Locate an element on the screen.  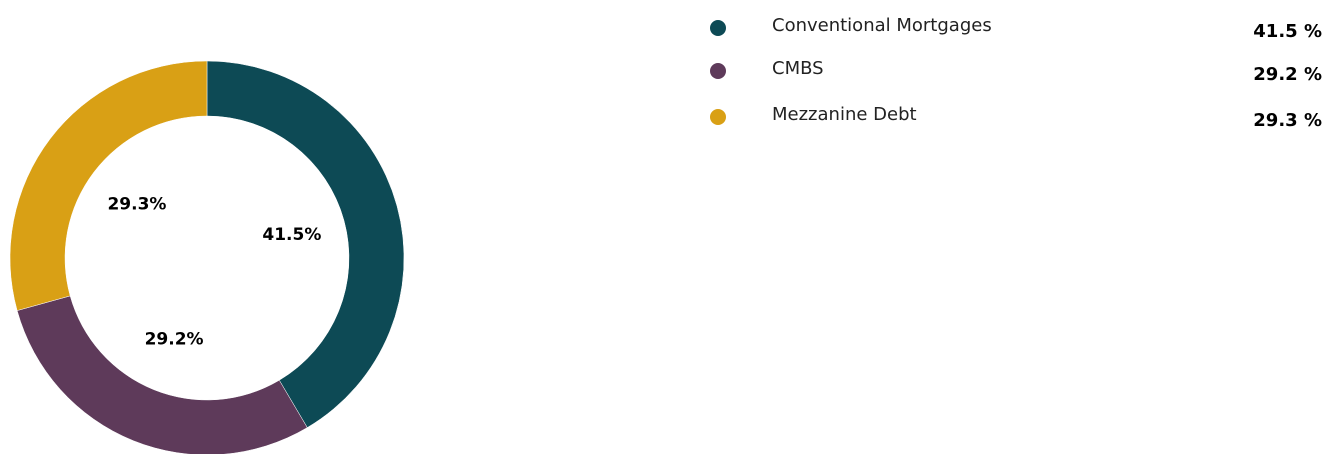
legend-label: Mezzanine Debt is located at coordinates (844, 114).